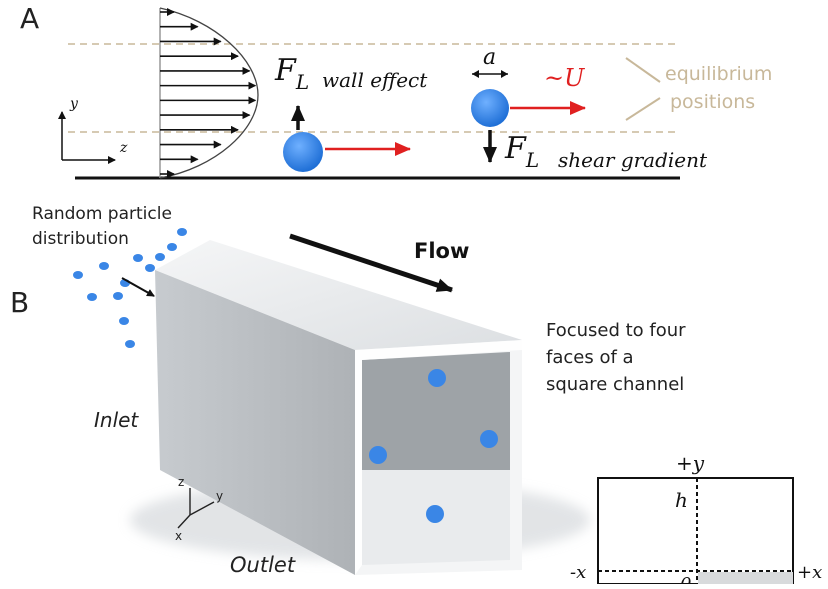  Describe the element at coordinates (490, 74) in the screenshot. I see `spacing-double-arrow` at that location.